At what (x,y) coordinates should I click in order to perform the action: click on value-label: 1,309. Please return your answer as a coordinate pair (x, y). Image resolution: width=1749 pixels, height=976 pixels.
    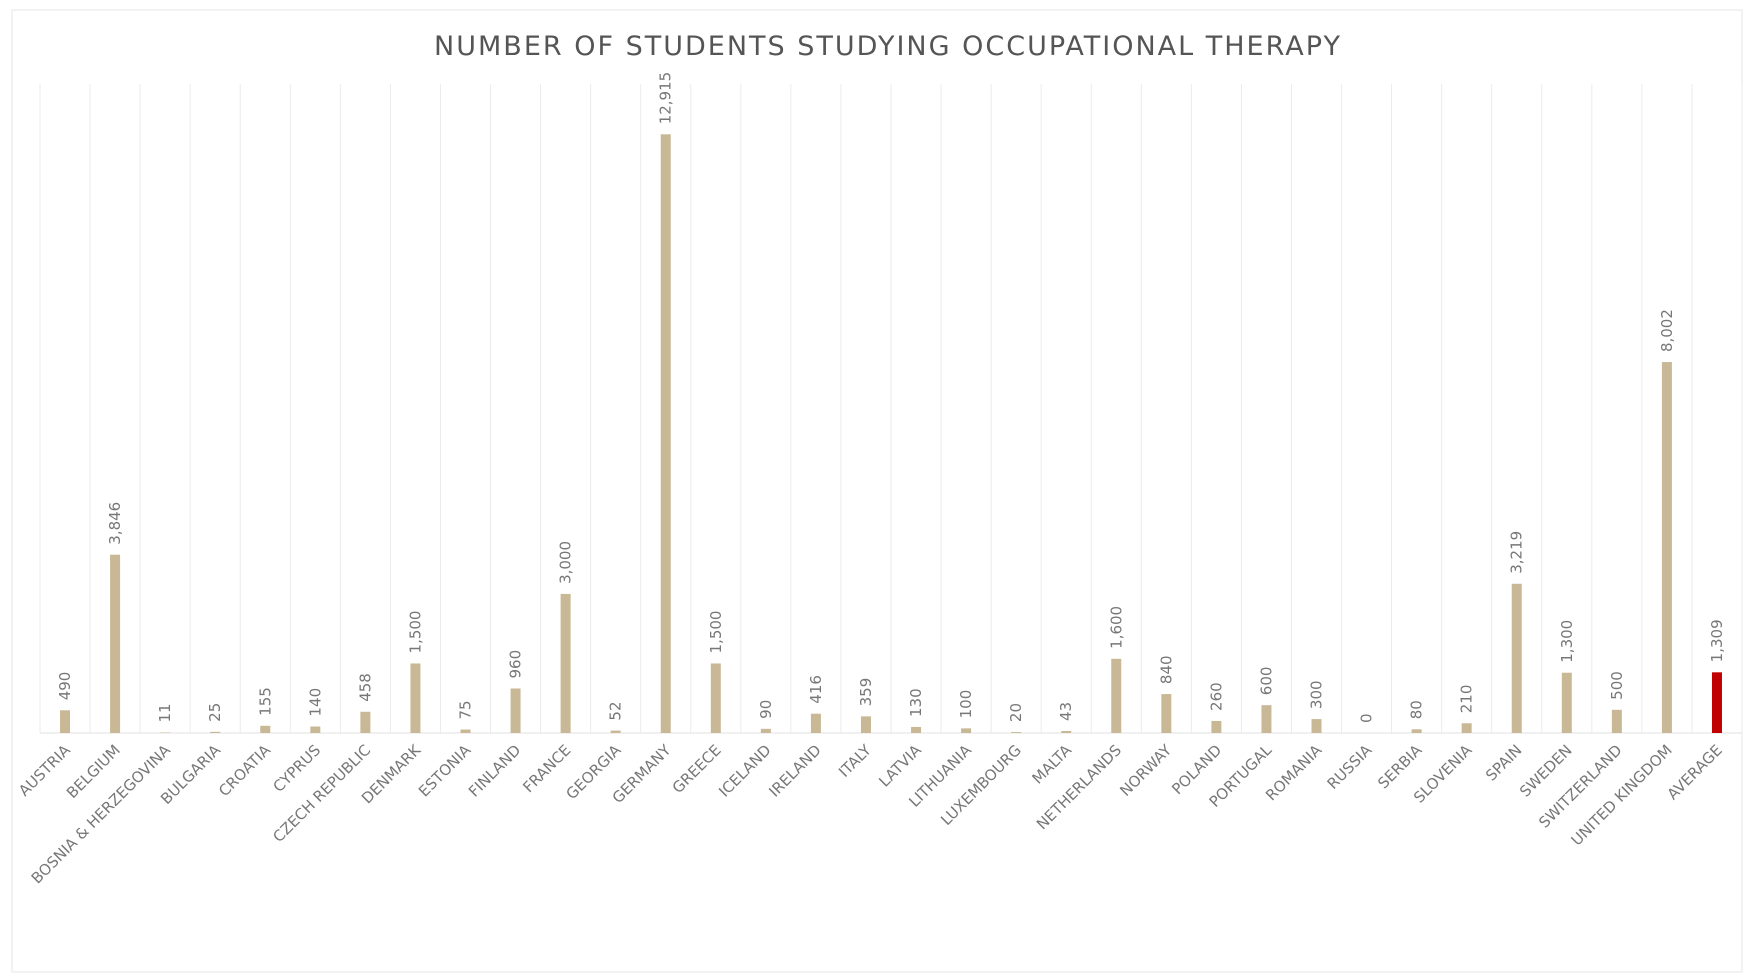
    Looking at the image, I should click on (1717, 640).